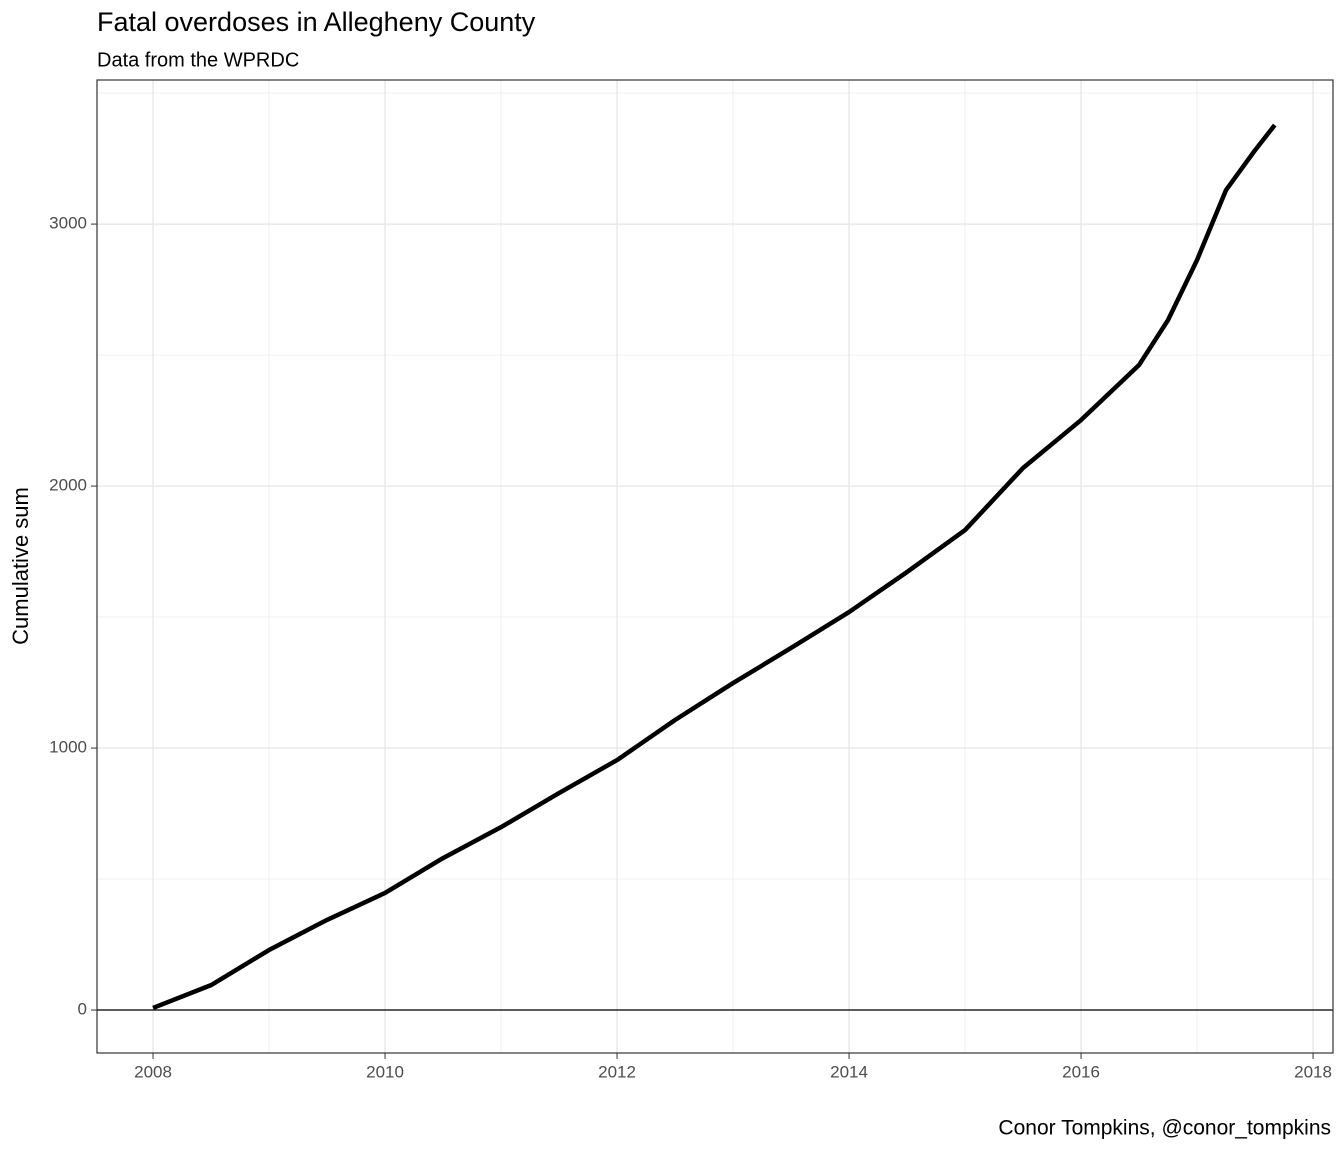 This screenshot has height=1152, width=1344. I want to click on chart-subtitle: Data from the WPRDC, so click(198, 60).